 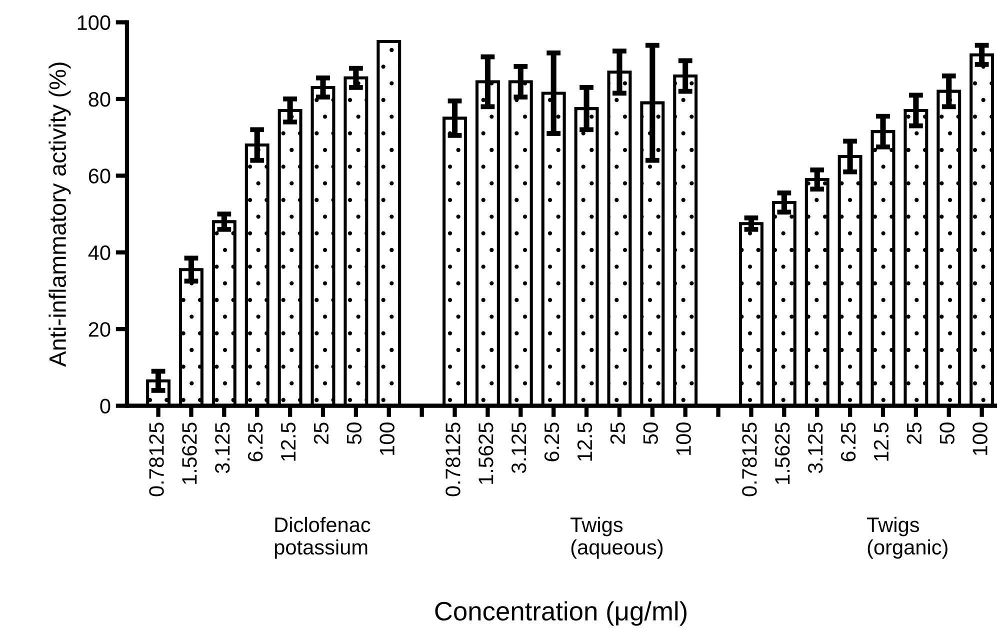 What do you see at coordinates (59, 214) in the screenshot?
I see `y-axis-title: Anti-inflammatory activity (%)` at bounding box center [59, 214].